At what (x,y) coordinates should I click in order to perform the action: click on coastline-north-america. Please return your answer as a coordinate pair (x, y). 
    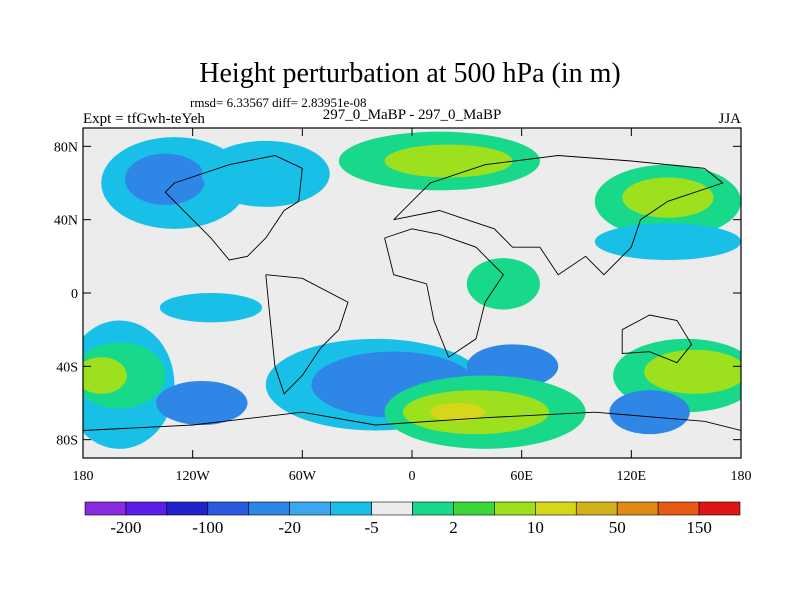
    Looking at the image, I should click on (233, 208).